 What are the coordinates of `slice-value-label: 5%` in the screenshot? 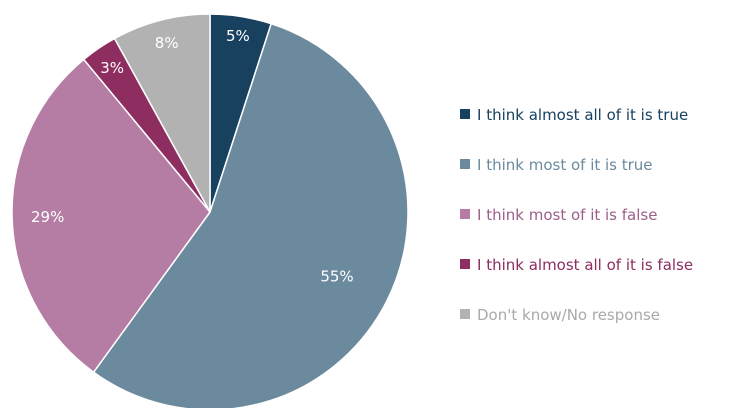 It's located at (238, 36).